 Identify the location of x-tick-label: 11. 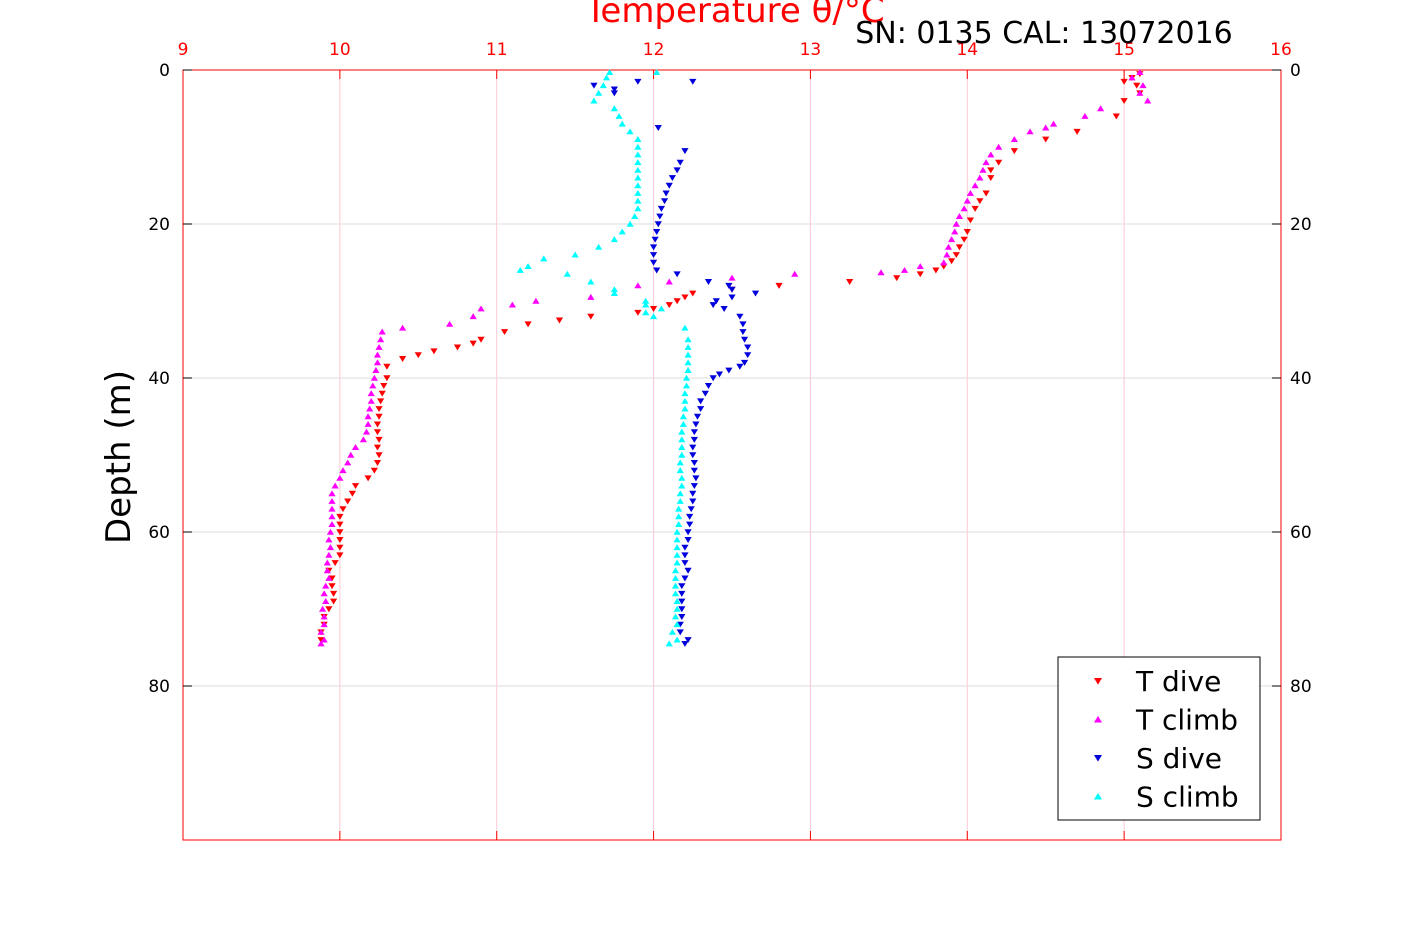
(497, 50).